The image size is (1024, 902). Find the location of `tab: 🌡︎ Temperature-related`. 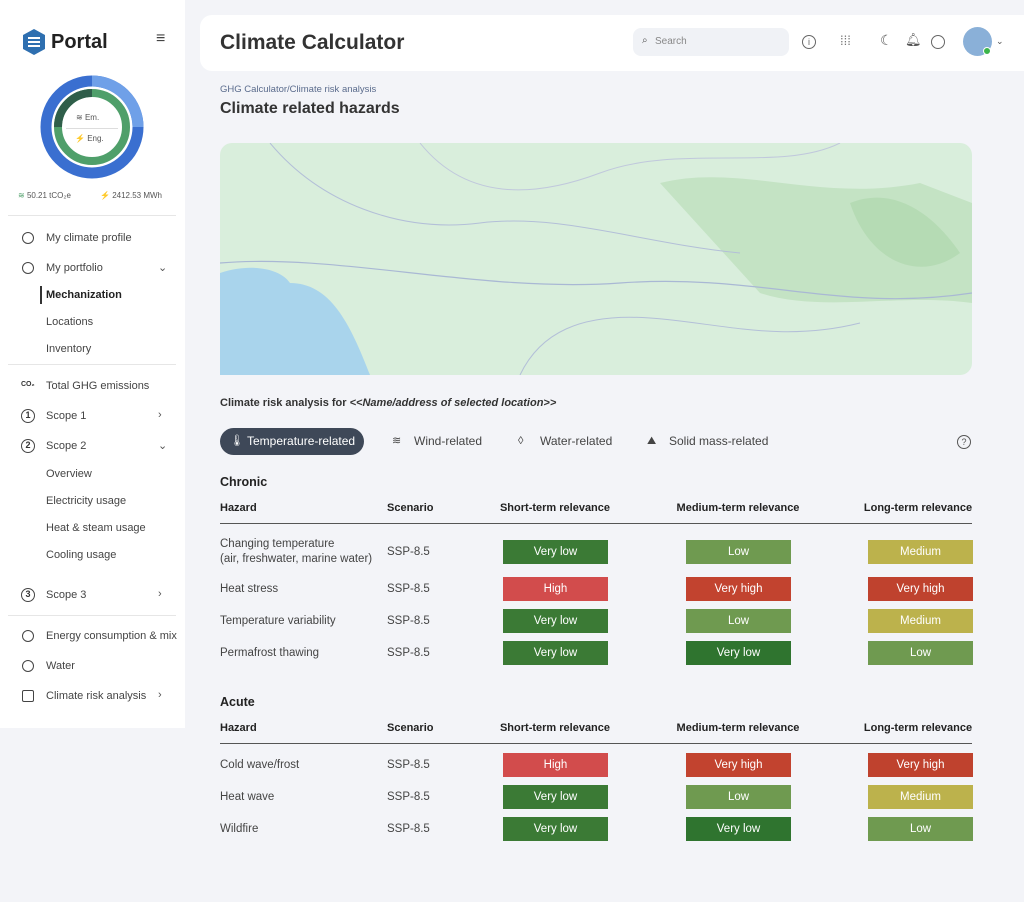

tab: 🌡︎ Temperature-related is located at coordinates (292, 441).